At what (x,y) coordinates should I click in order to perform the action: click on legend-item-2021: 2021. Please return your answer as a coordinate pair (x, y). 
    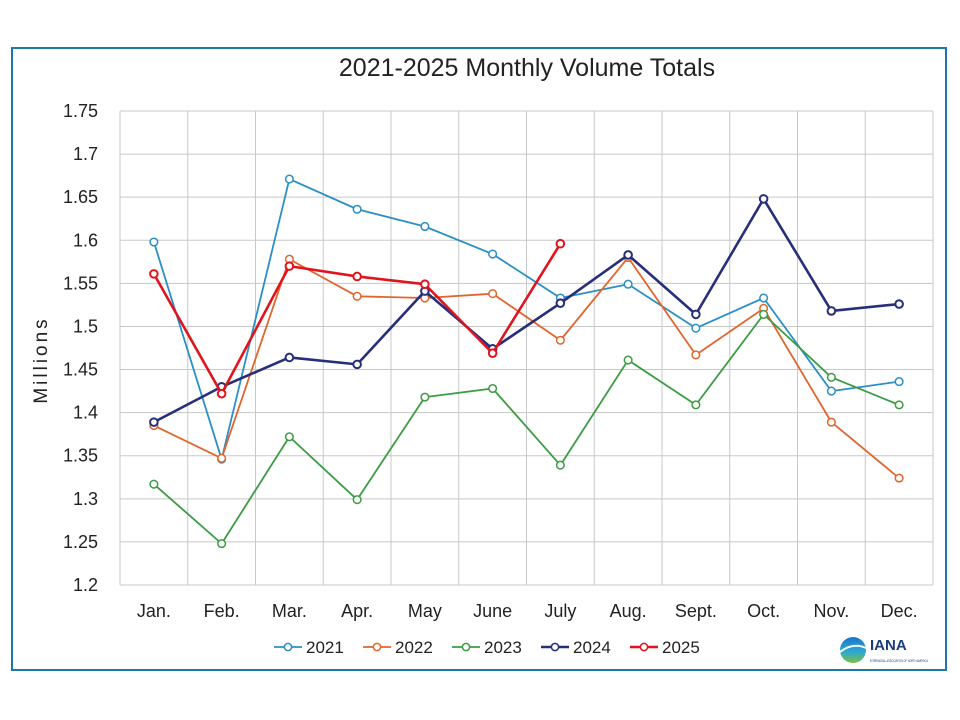
    Looking at the image, I should click on (309, 647).